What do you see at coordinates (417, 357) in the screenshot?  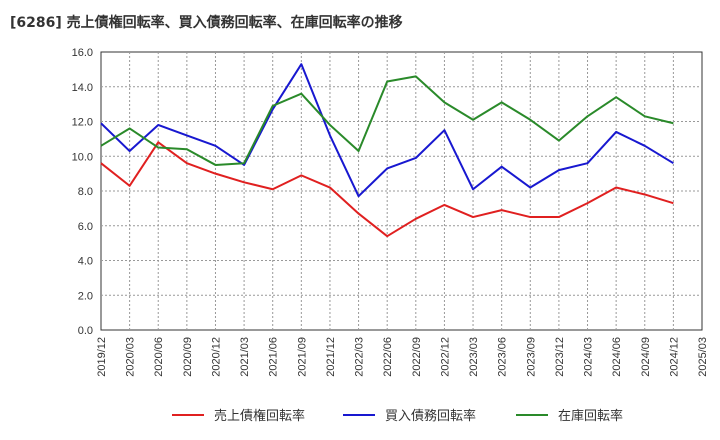 I see `x-tick-label: 2022/09` at bounding box center [417, 357].